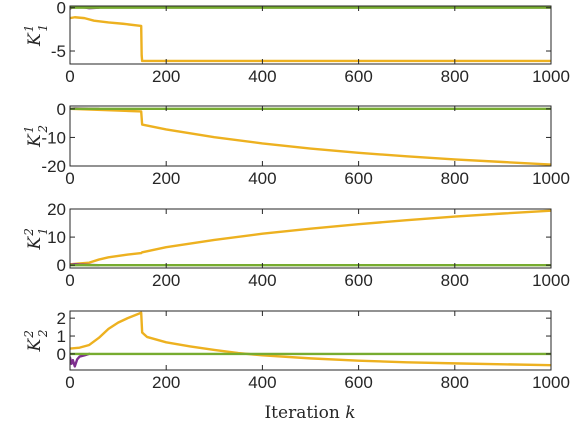 The height and width of the screenshot is (429, 585). I want to click on y-axis-label: K11, so click(36, 35).